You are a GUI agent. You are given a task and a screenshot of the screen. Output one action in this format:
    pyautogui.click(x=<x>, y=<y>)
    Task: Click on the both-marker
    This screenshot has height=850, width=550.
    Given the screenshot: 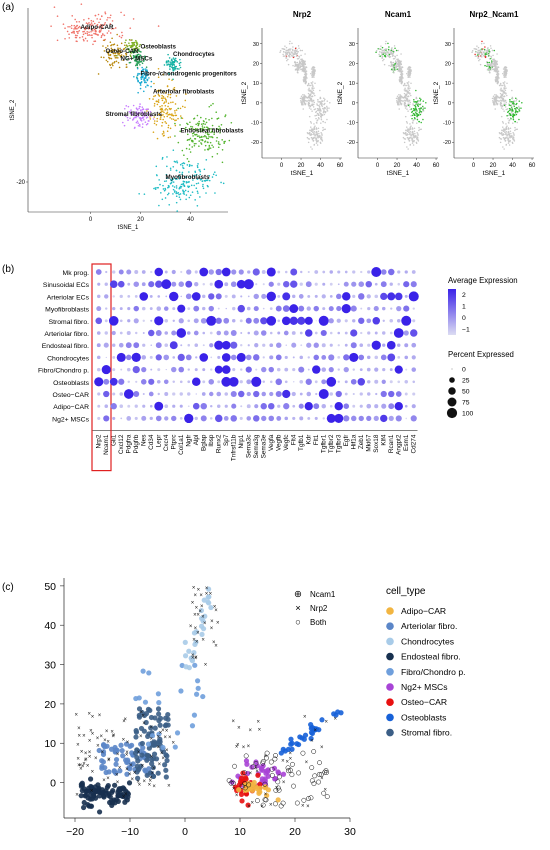 What is the action you would take?
    pyautogui.click(x=303, y=753)
    